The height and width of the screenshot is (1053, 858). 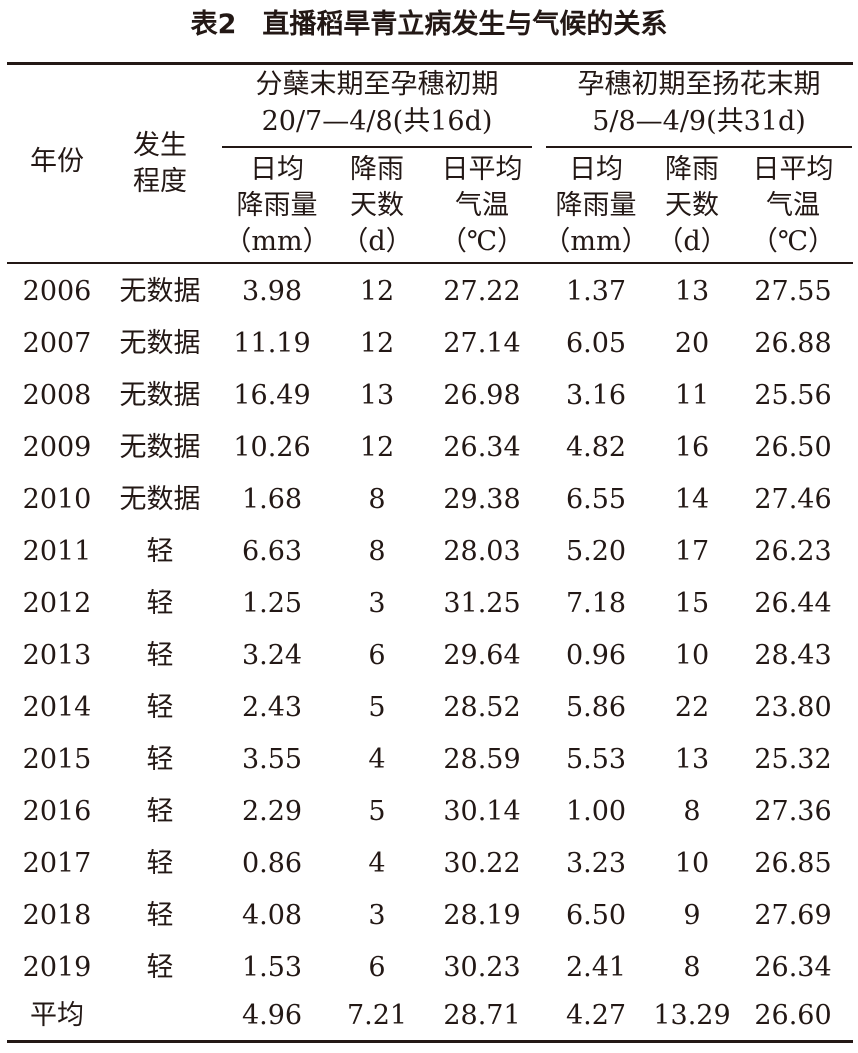 I want to click on cell-g2-days: 8, so click(x=692, y=967).